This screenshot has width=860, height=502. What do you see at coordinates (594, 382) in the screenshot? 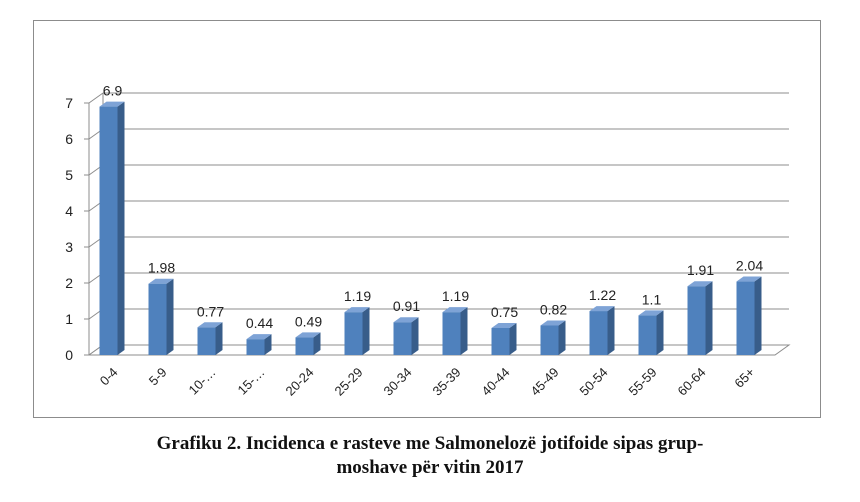
I see `x-tick-label: 50-54` at bounding box center [594, 382].